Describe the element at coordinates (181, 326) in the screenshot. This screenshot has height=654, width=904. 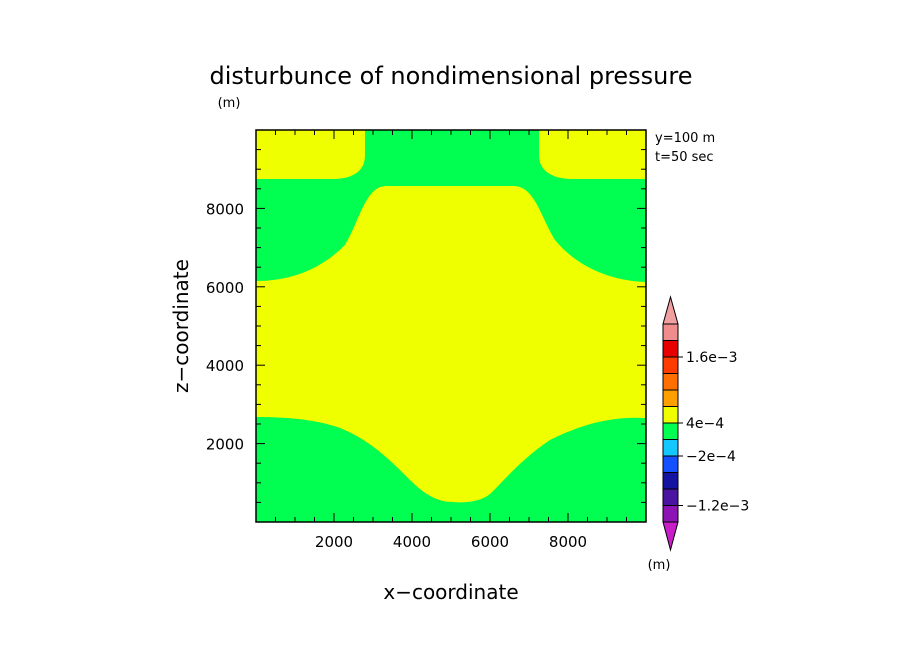
I see `y-axis-label: z−coordinate` at that location.